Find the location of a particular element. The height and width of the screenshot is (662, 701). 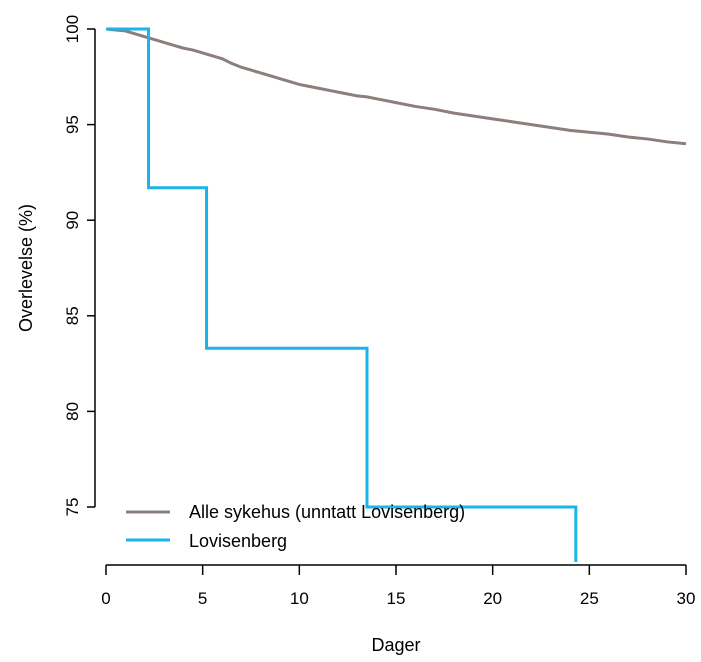

x-tick-label: 15 is located at coordinates (396, 598).